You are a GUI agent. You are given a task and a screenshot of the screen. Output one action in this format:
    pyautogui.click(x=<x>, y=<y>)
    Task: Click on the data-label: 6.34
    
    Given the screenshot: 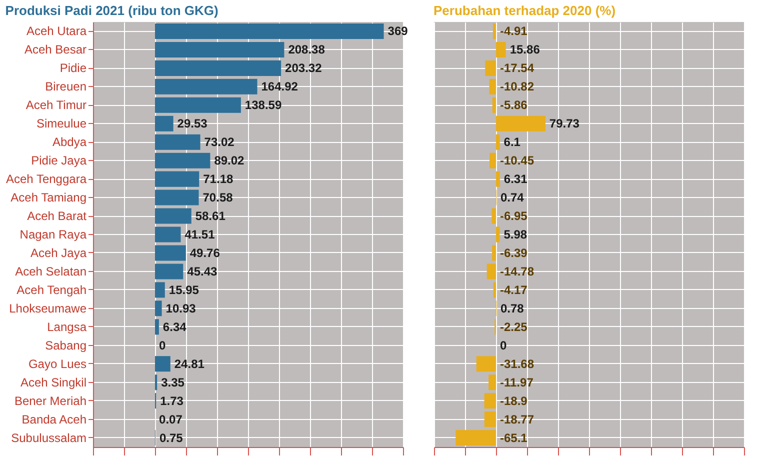 What is the action you would take?
    pyautogui.click(x=174, y=327)
    